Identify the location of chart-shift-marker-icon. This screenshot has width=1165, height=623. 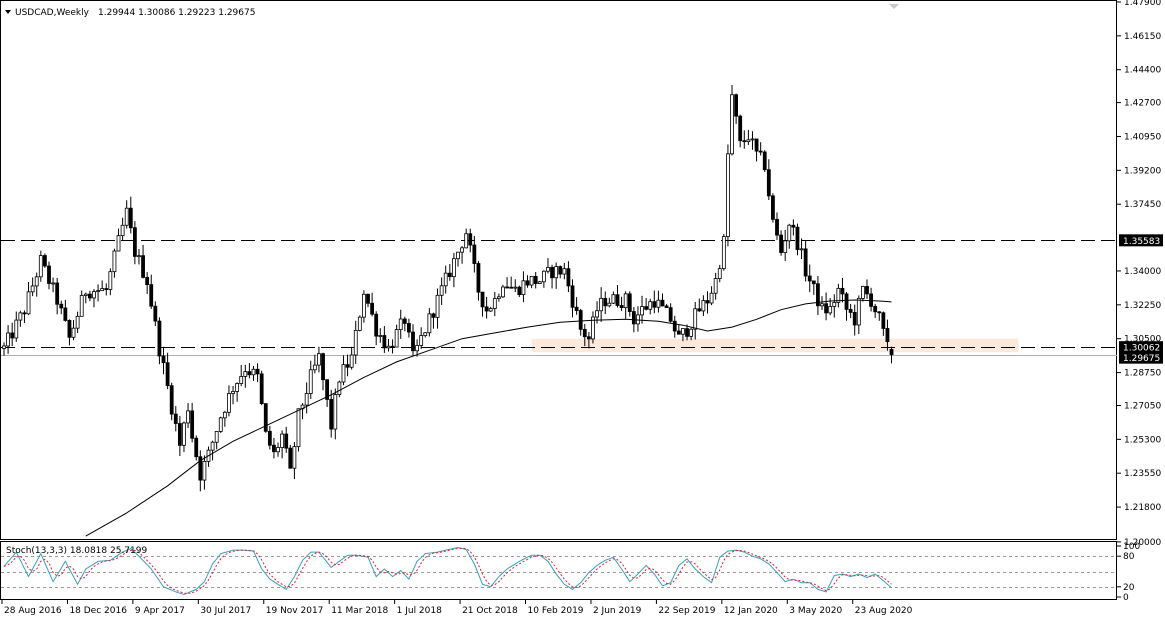
(894, 6).